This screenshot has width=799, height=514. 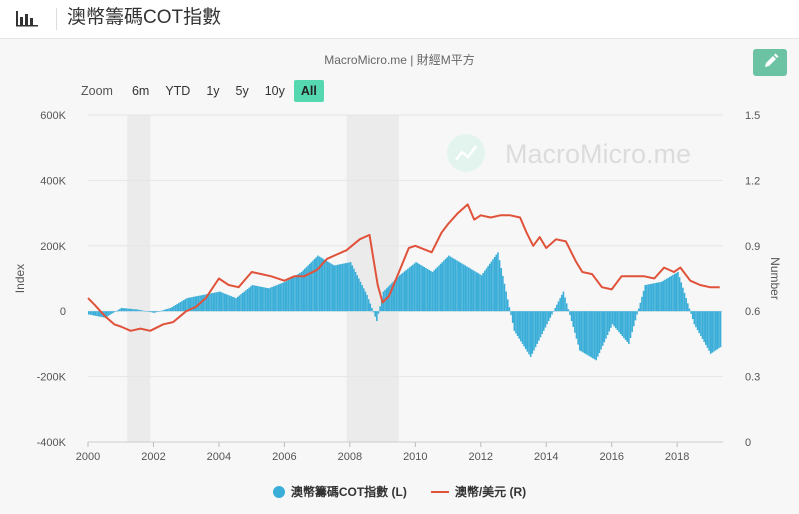 I want to click on x-tick-label: 2016, so click(x=611, y=457).